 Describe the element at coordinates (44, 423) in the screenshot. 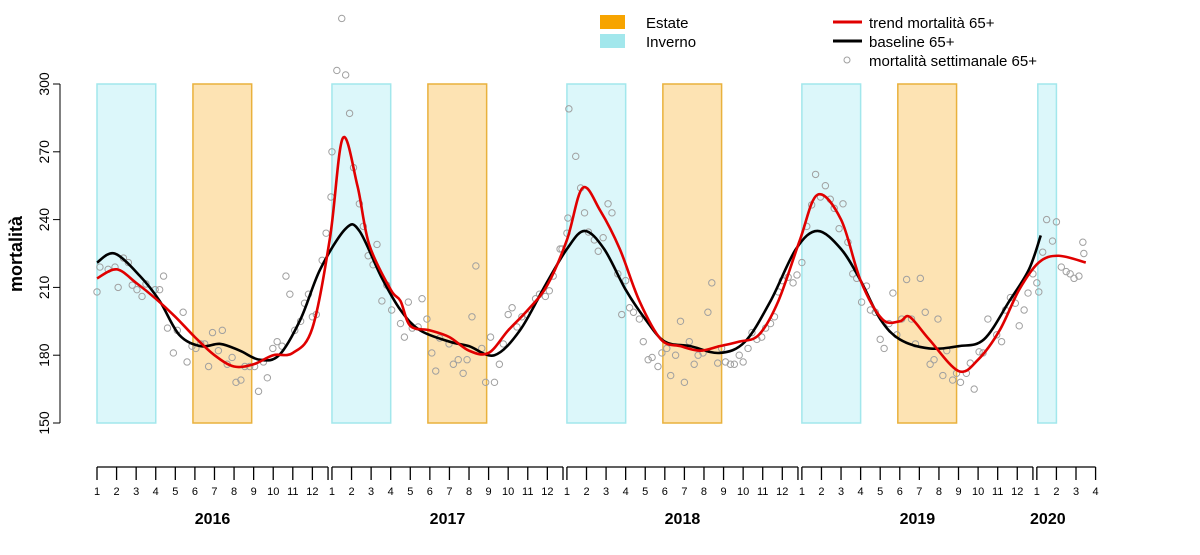

I see `y-tick-label: 150` at that location.